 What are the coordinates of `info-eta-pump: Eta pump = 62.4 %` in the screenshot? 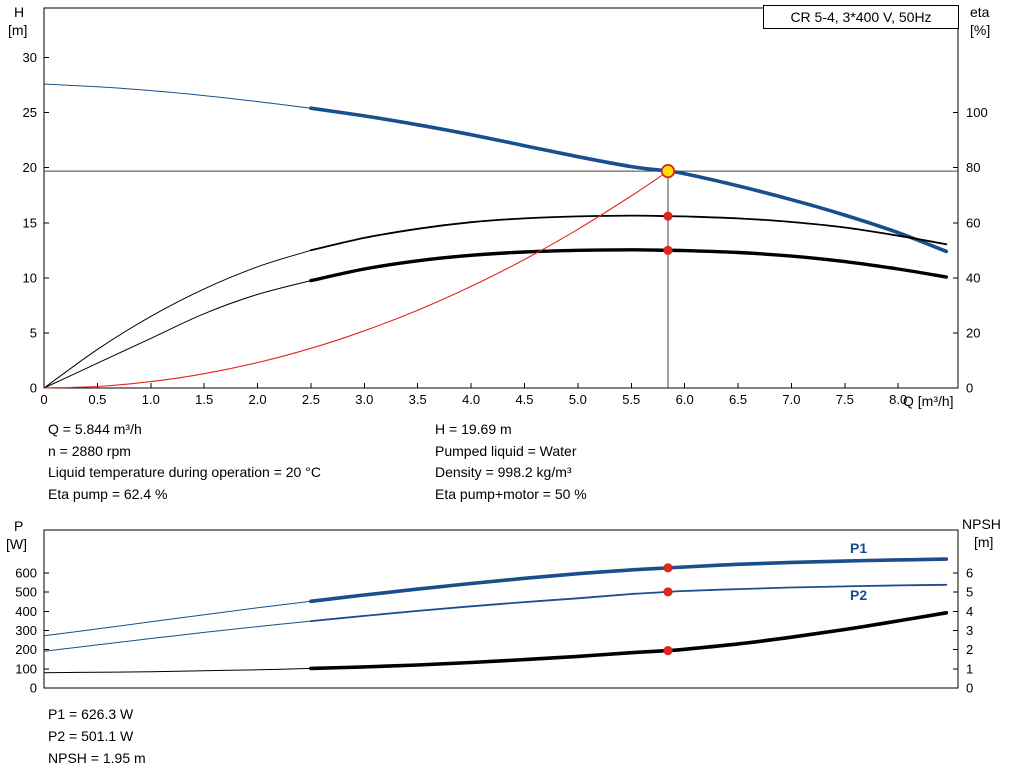 It's located at (108, 493).